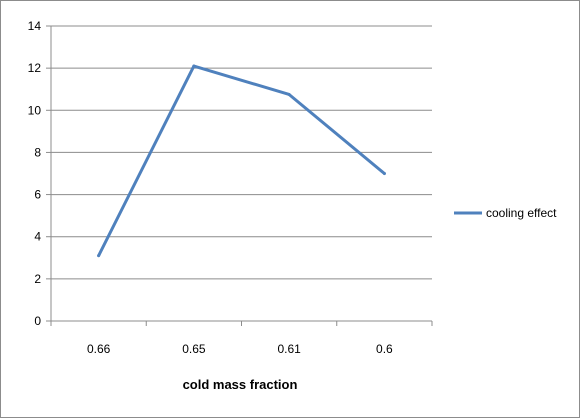 This screenshot has height=418, width=580. What do you see at coordinates (37, 279) in the screenshot?
I see `y-tick-label: 2` at bounding box center [37, 279].